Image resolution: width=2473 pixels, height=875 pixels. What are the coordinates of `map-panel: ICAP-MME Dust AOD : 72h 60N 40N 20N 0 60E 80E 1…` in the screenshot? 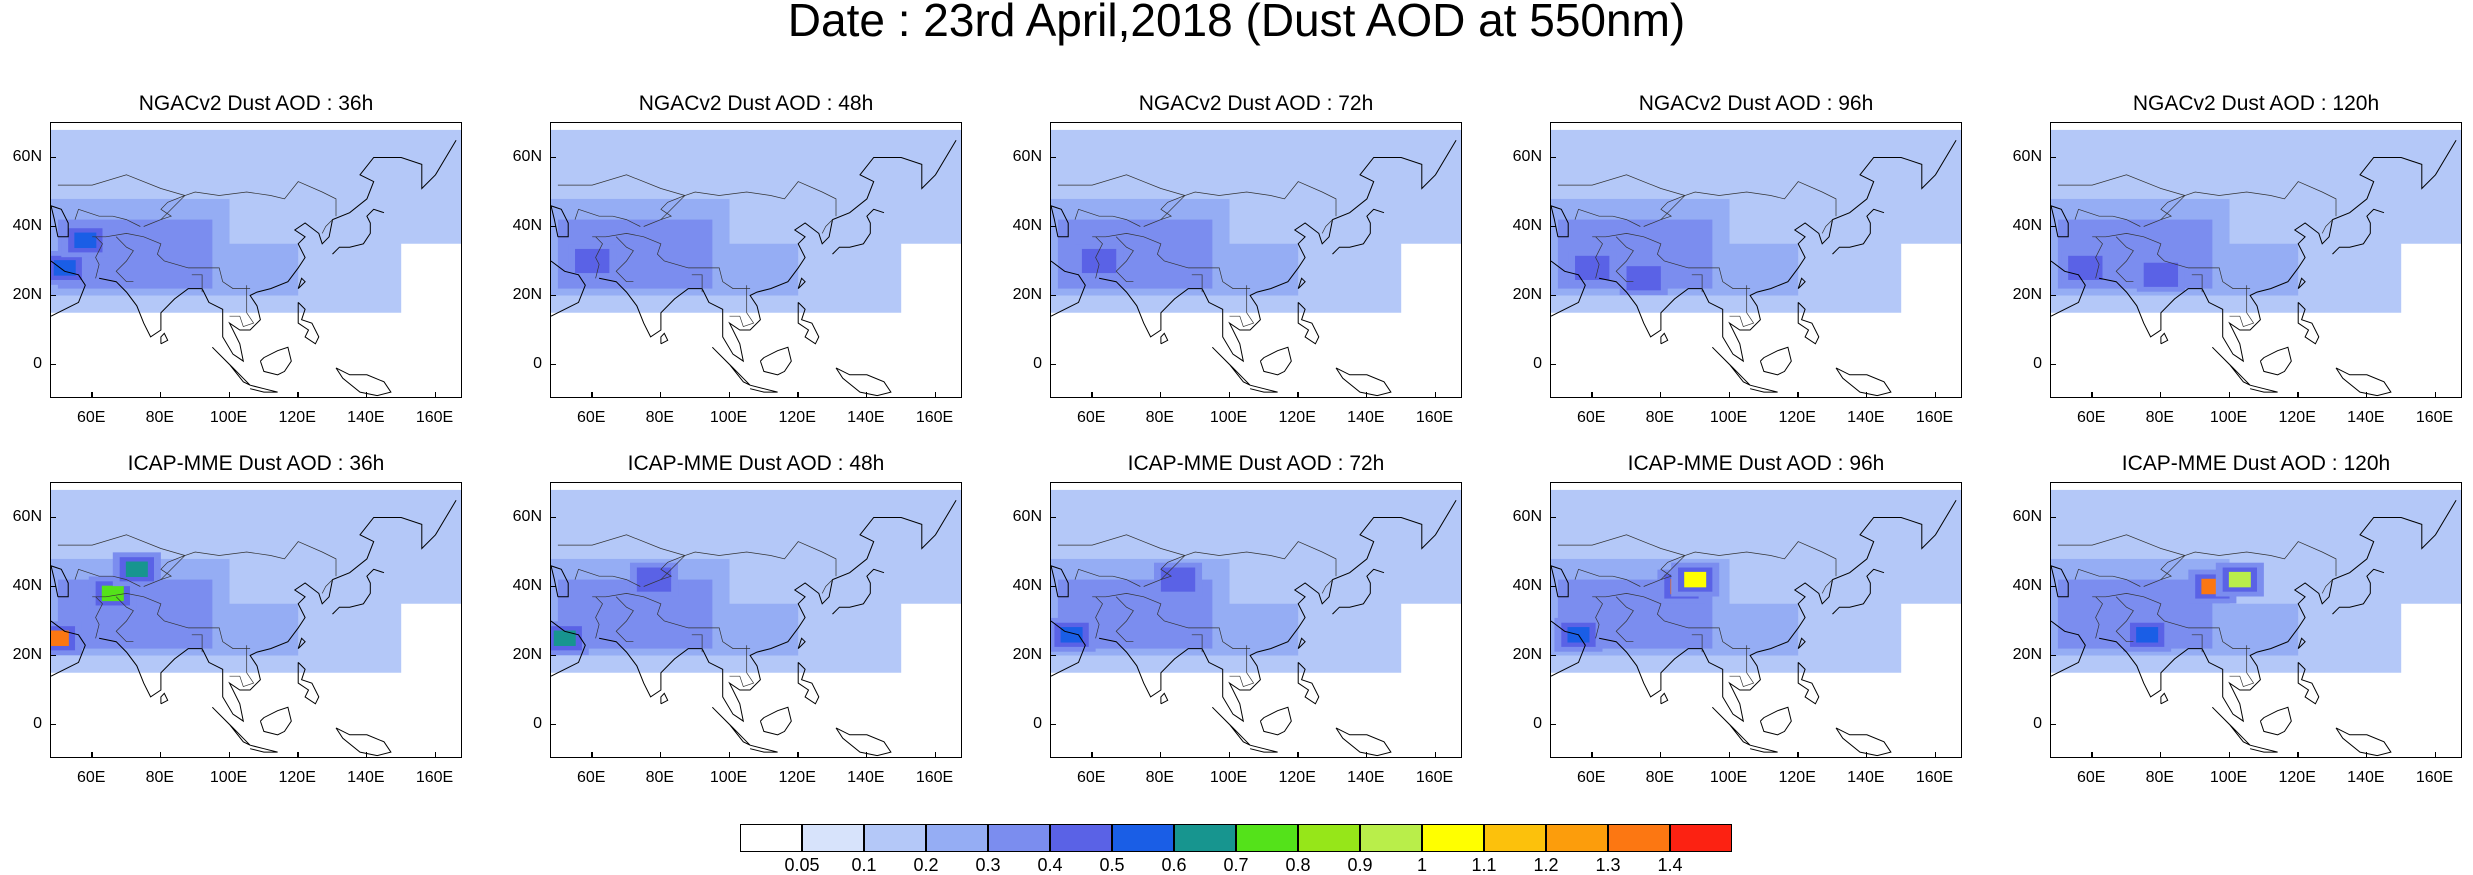 It's located at (1237, 632).